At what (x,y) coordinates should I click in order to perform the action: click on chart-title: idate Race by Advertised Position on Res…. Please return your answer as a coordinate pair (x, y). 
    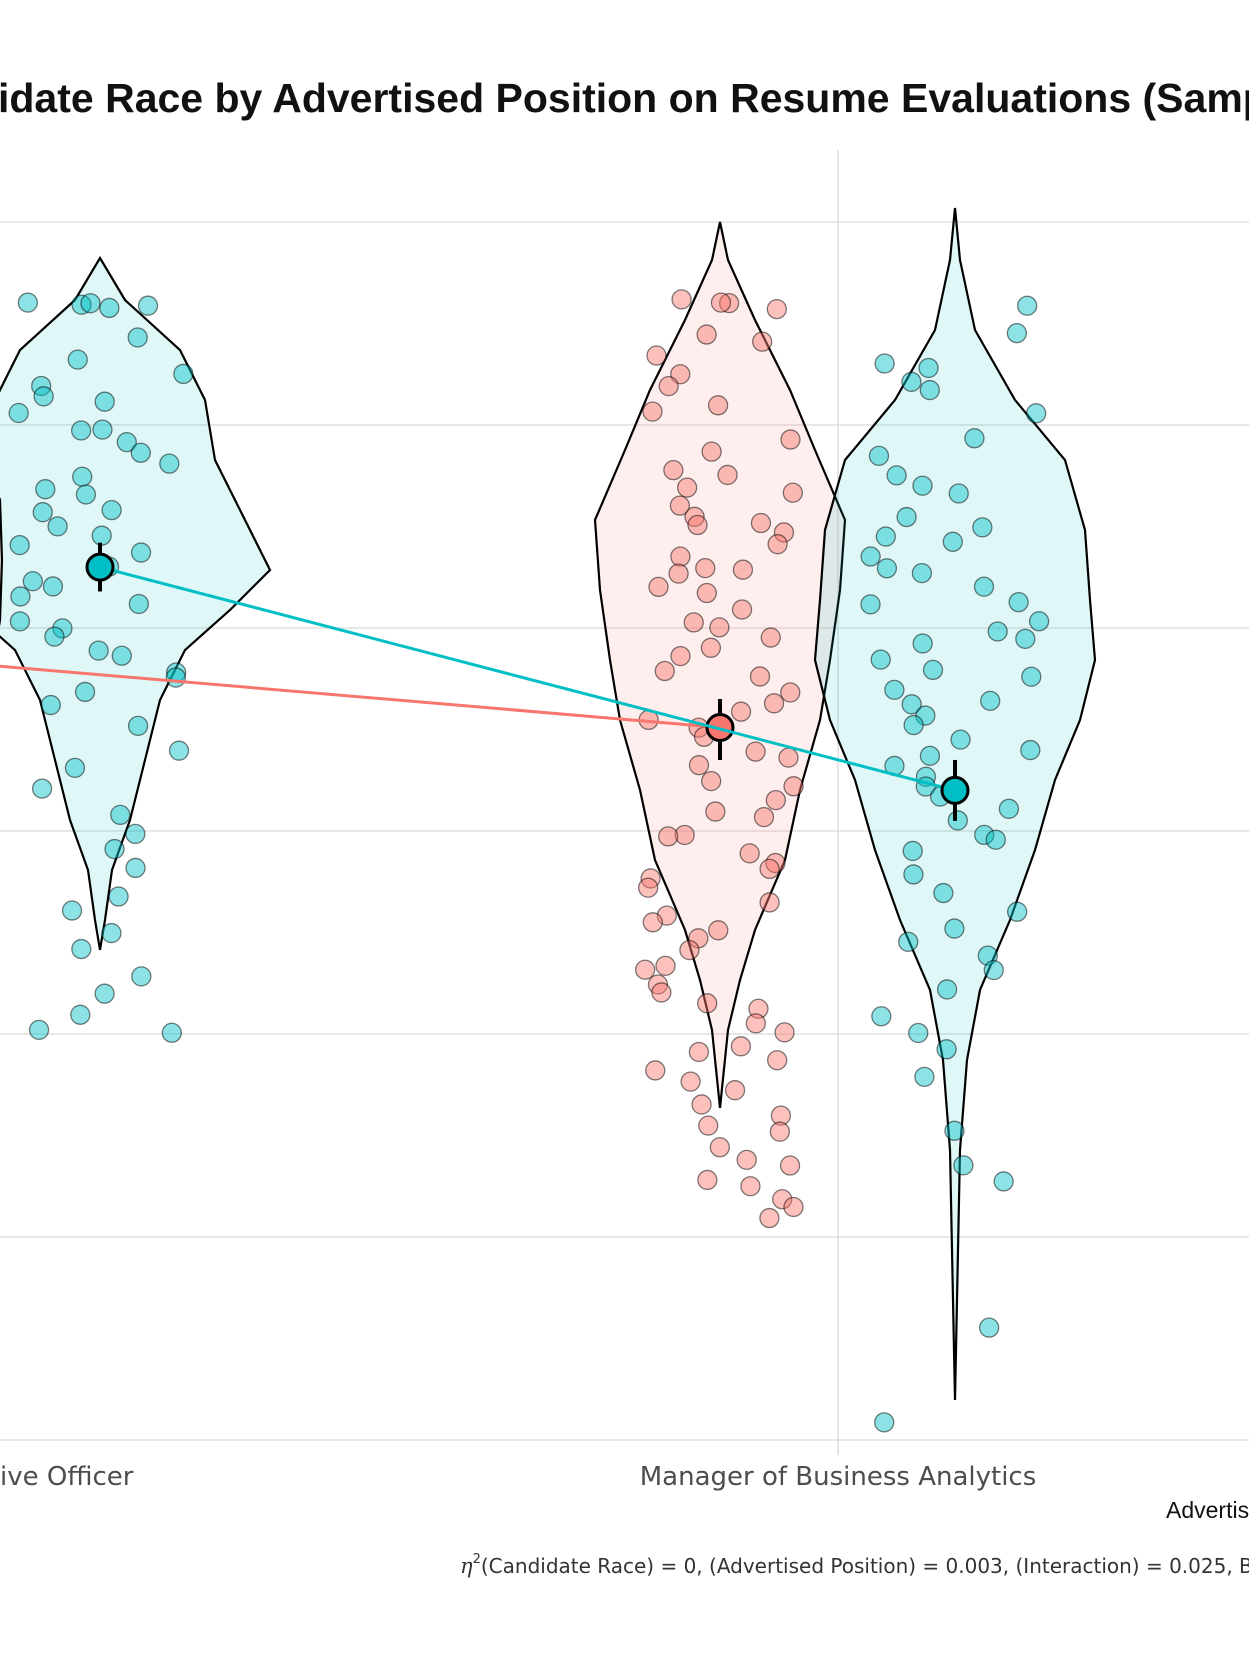
    Looking at the image, I should click on (624, 98).